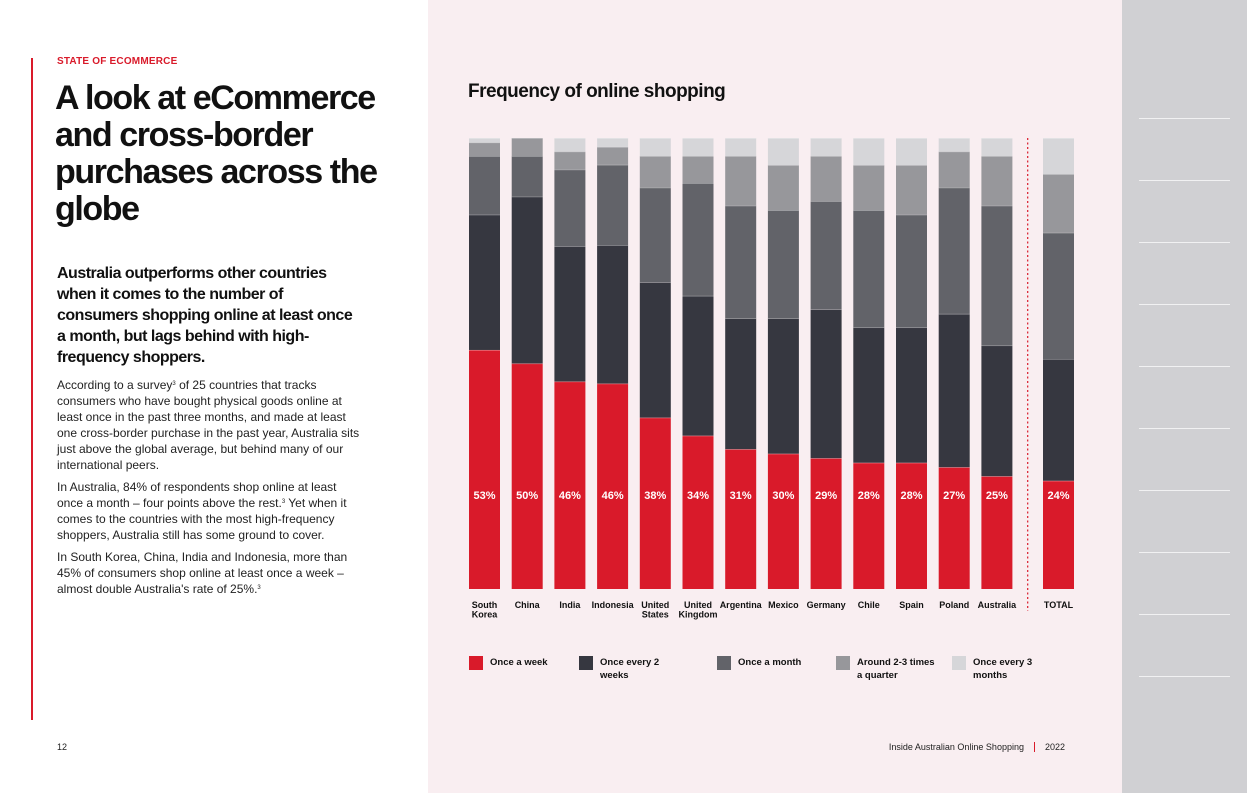 Image resolution: width=1247 pixels, height=793 pixels. I want to click on page-footer: Inside Australian Online Shopping 2022, so click(977, 747).